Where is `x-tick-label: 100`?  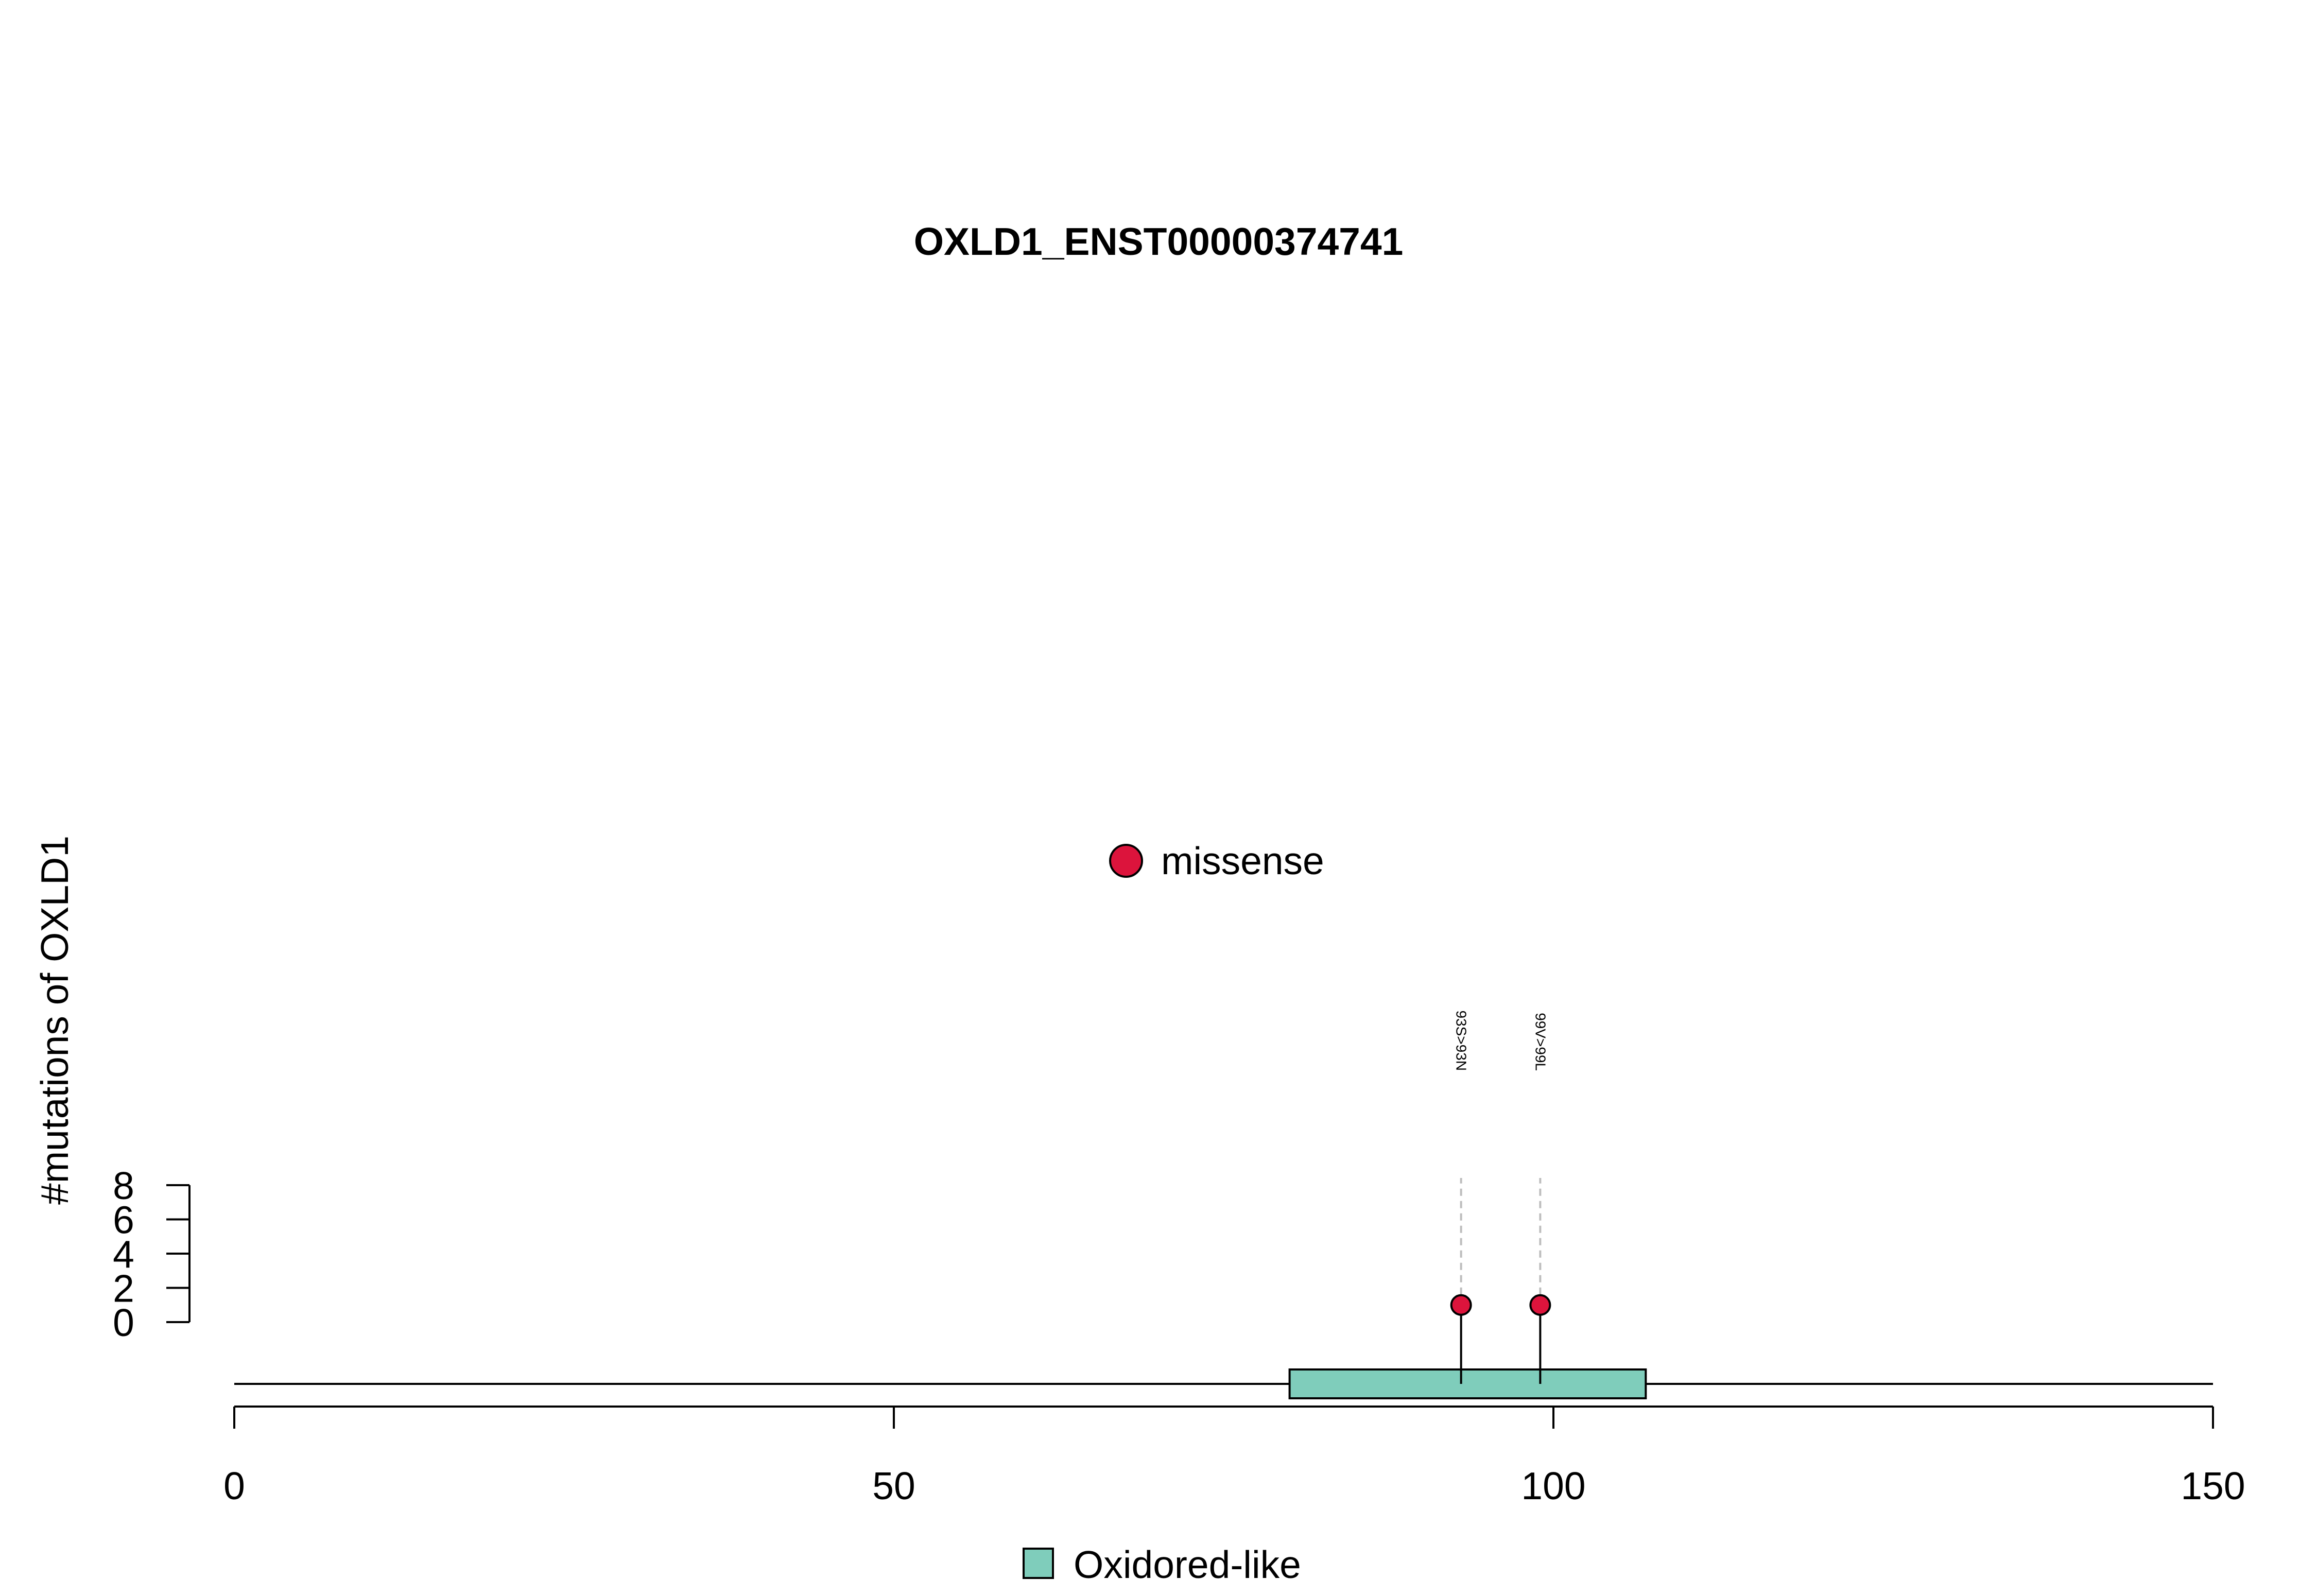
x-tick-label: 100 is located at coordinates (1553, 1486).